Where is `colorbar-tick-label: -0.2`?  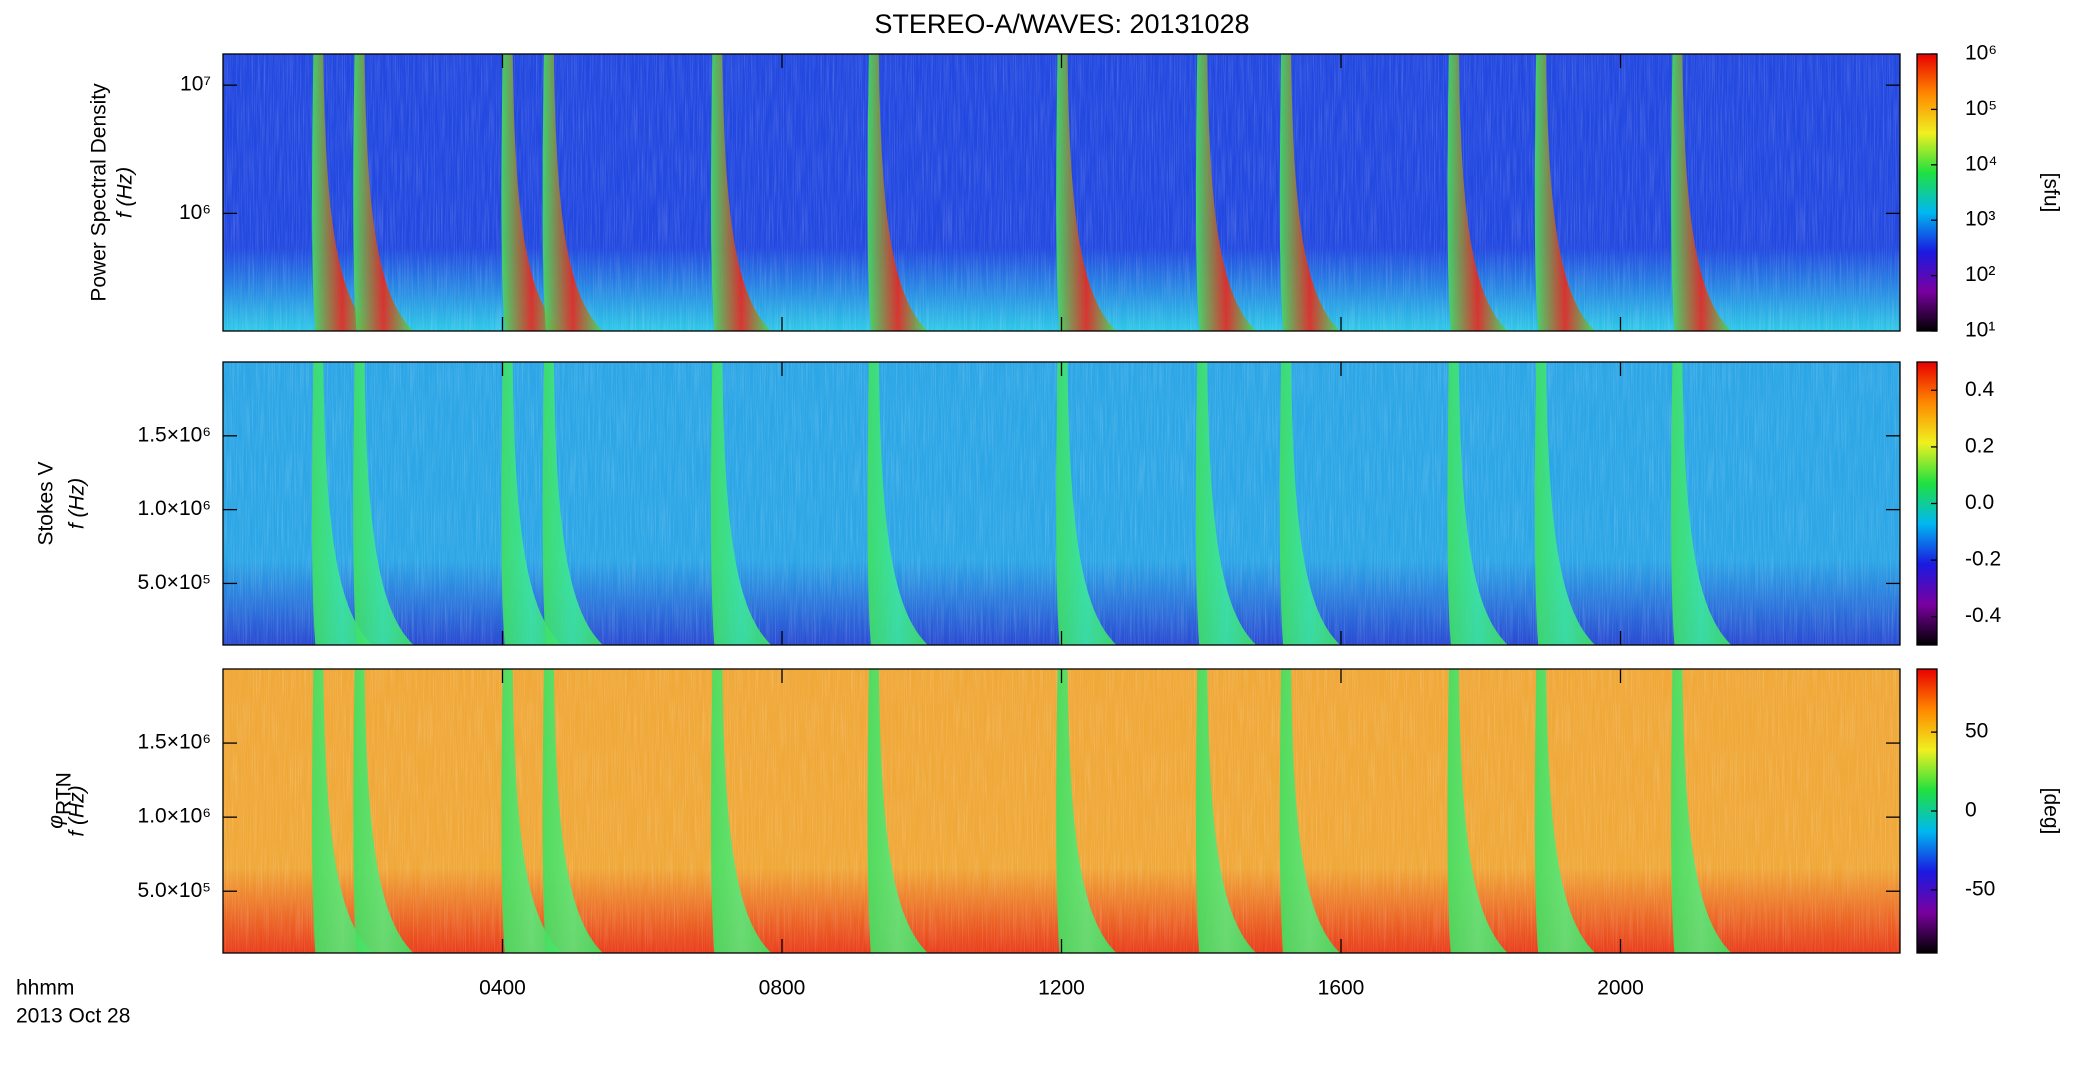 colorbar-tick-label: -0.2 is located at coordinates (1983, 559).